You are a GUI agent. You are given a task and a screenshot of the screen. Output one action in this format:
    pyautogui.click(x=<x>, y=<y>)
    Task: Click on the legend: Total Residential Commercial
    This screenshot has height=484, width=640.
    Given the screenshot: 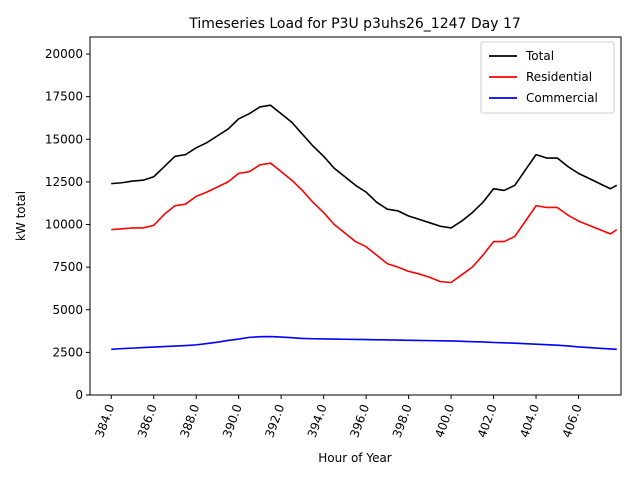 What is the action you would take?
    pyautogui.click(x=547, y=77)
    